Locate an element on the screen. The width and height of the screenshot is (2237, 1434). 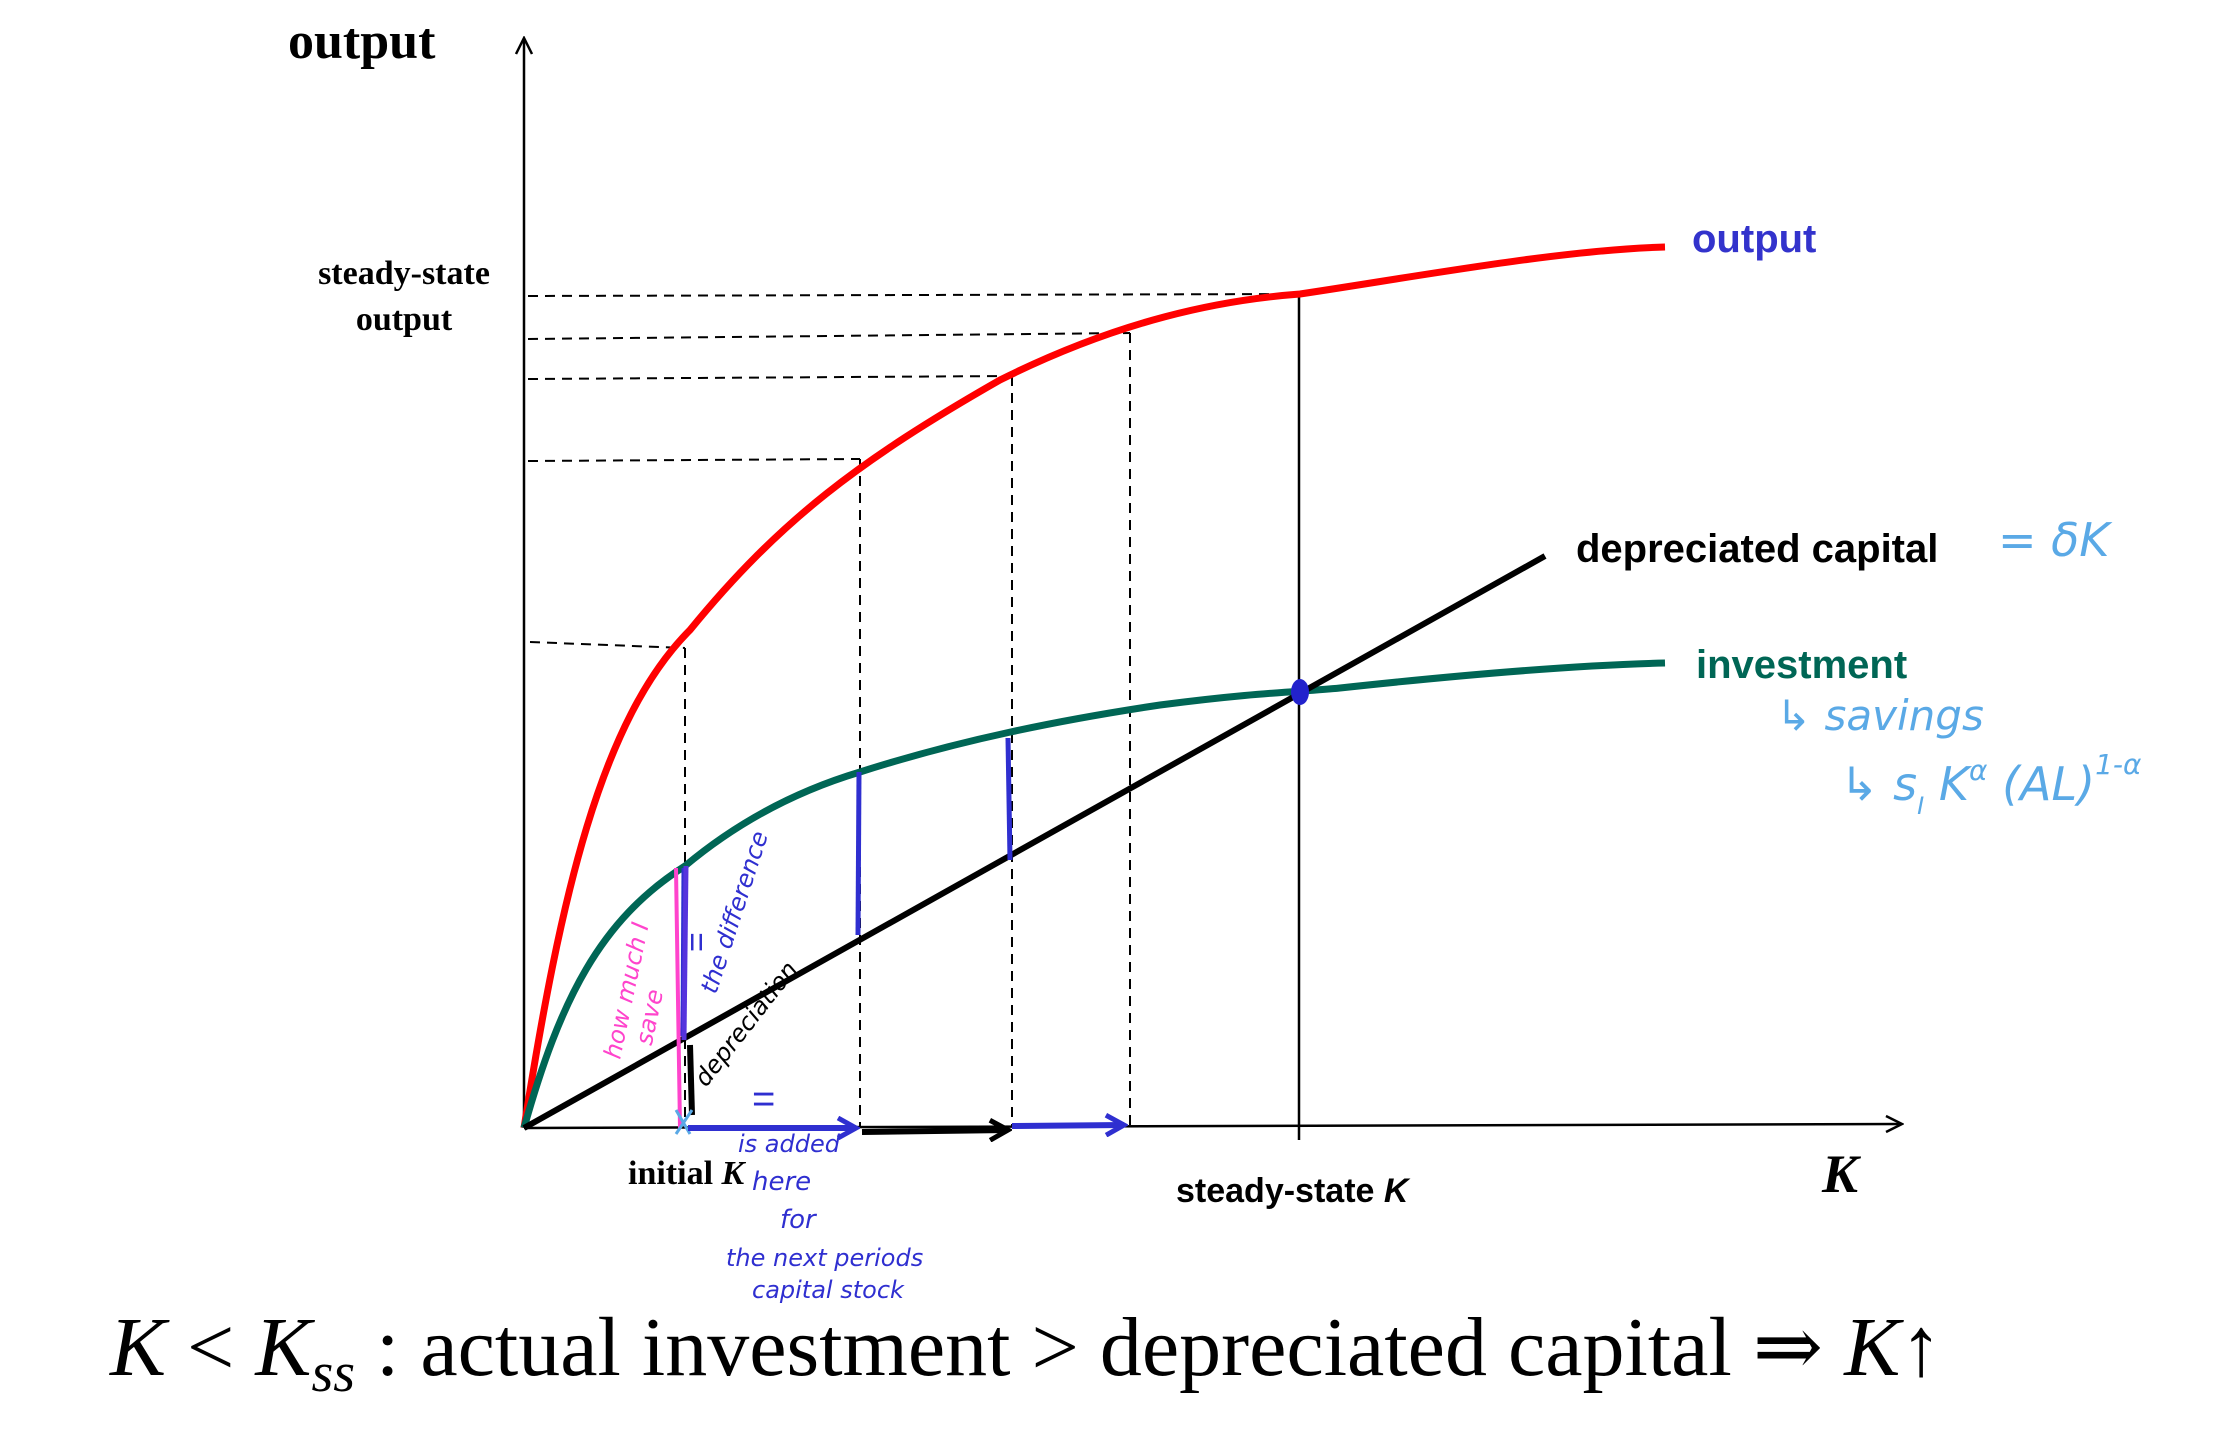
x-axis-label: K is located at coordinates (1841, 1174).